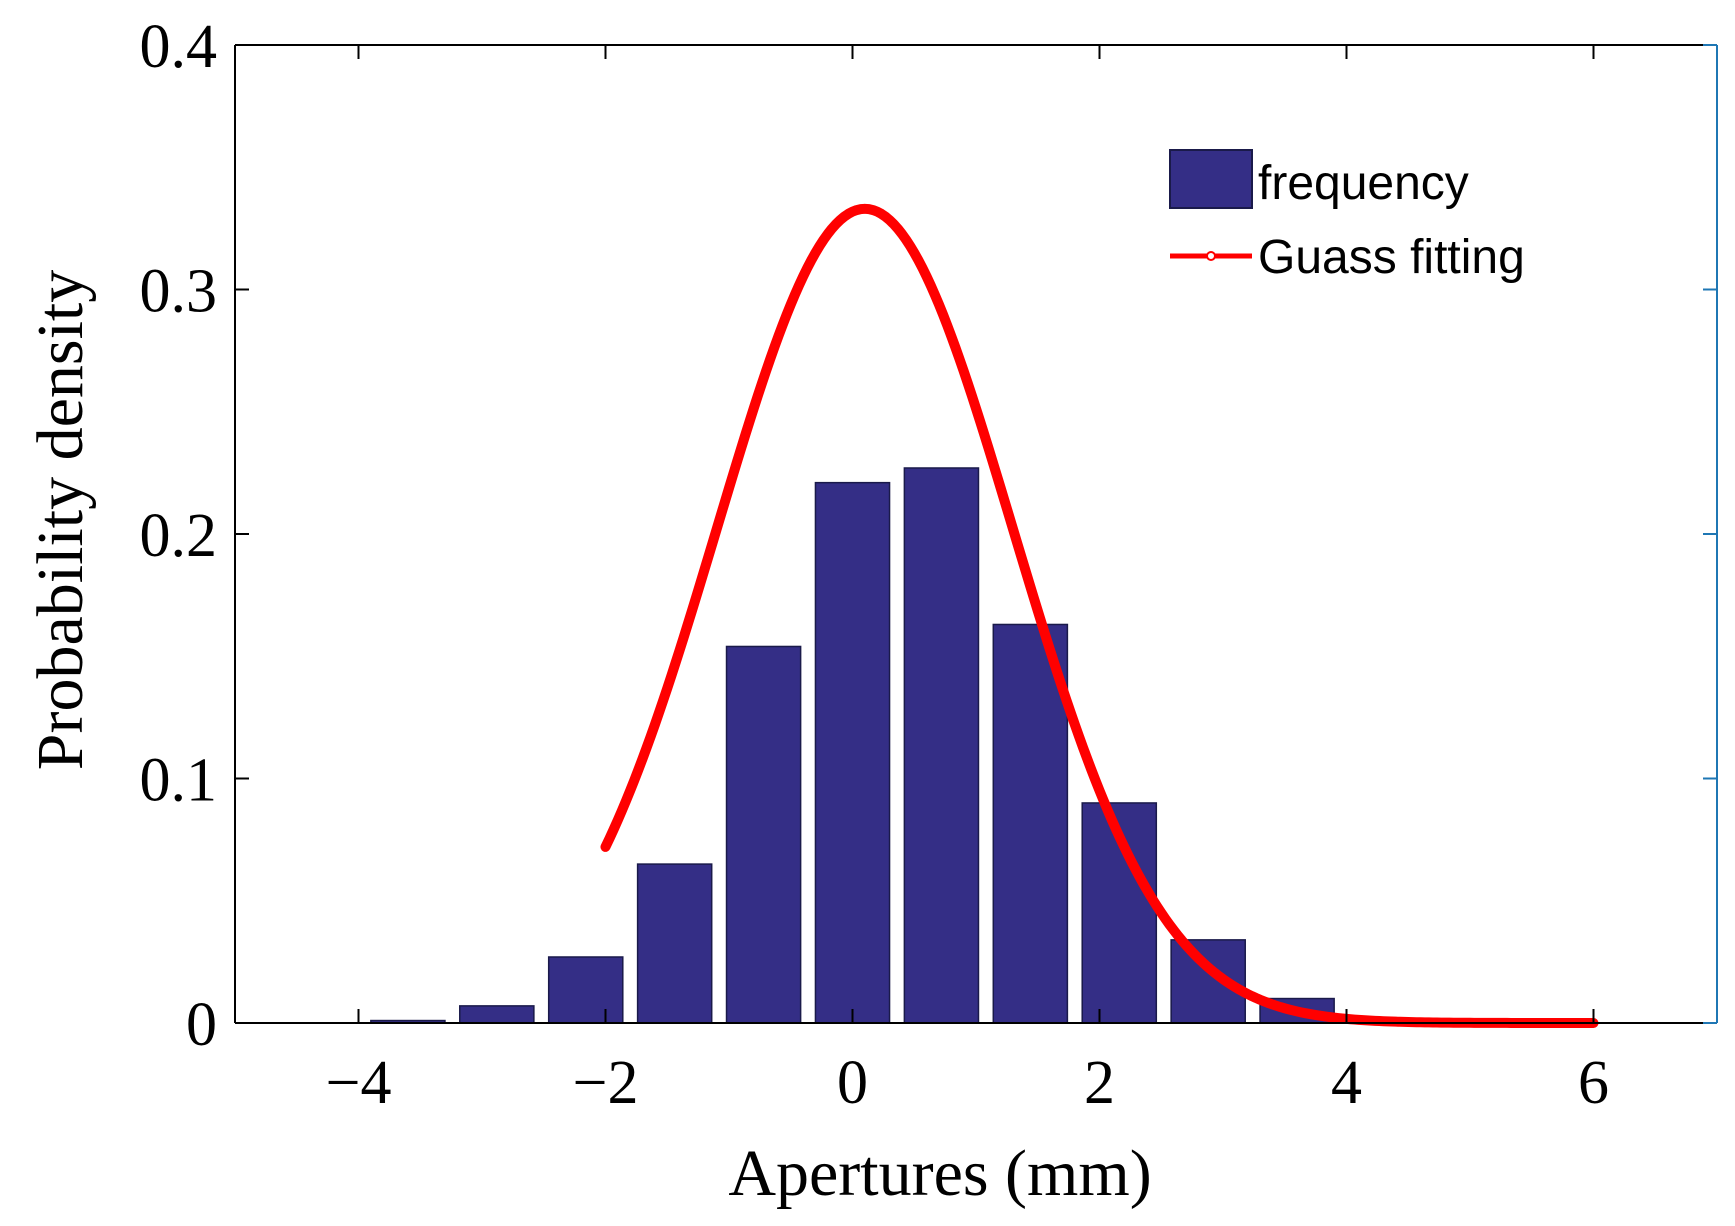  I want to click on x-axis-label: Apertures (mm), so click(939, 1173).